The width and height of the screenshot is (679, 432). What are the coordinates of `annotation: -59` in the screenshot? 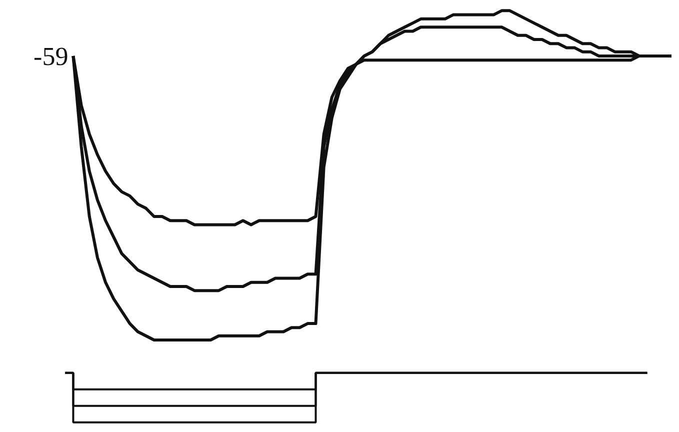 It's located at (51, 56).